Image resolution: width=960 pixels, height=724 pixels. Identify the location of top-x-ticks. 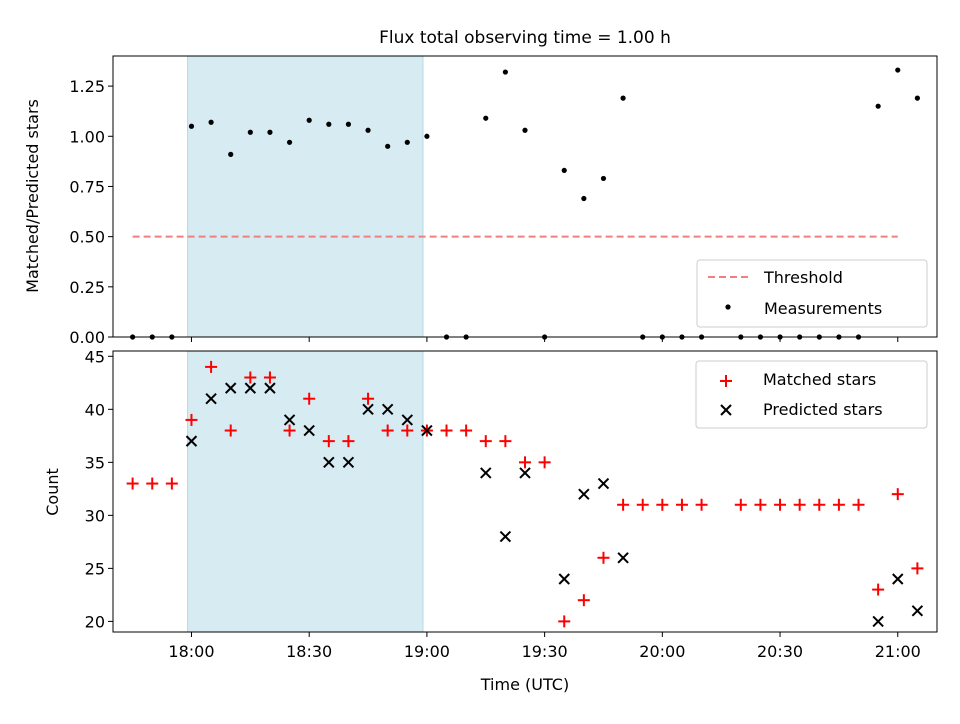
(544, 339).